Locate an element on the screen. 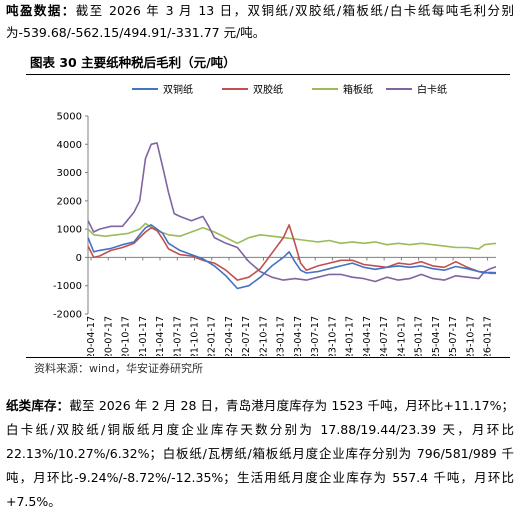 This screenshot has height=514, width=520. x-tick-label: 2022-10-17 is located at coordinates (263, 336).